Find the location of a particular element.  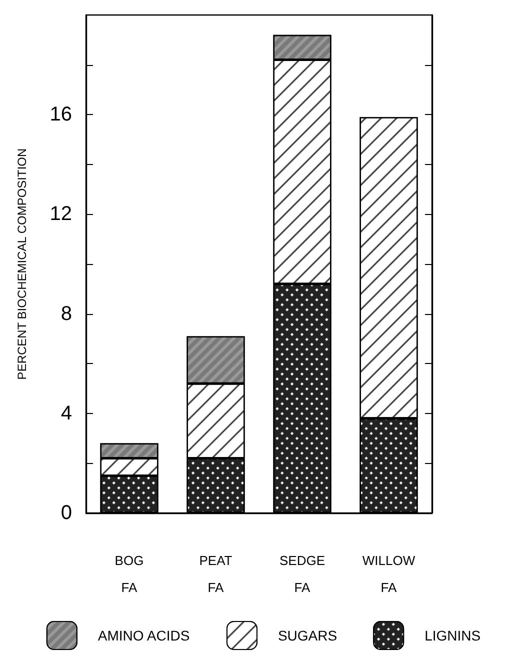

x-tick-label: SEDGE FA is located at coordinates (302, 574).